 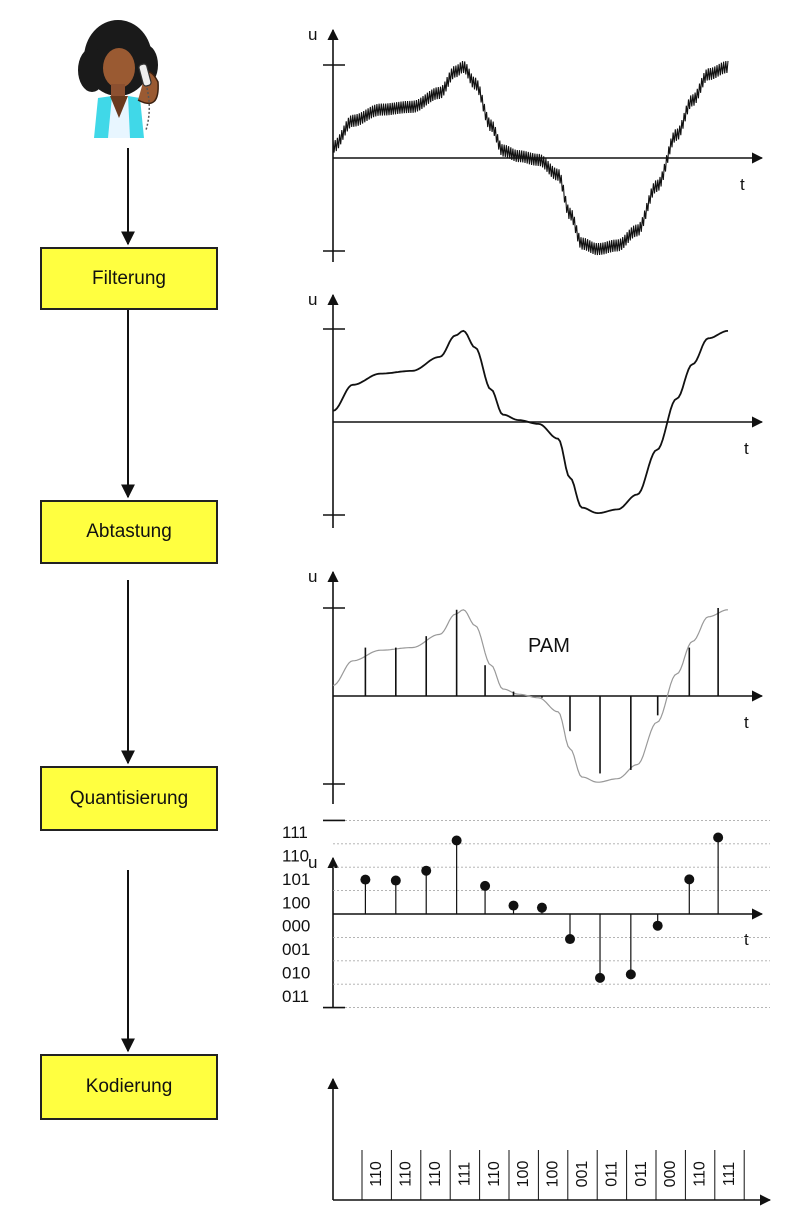 What do you see at coordinates (129, 278) in the screenshot?
I see `stage-filterung: Filterung` at bounding box center [129, 278].